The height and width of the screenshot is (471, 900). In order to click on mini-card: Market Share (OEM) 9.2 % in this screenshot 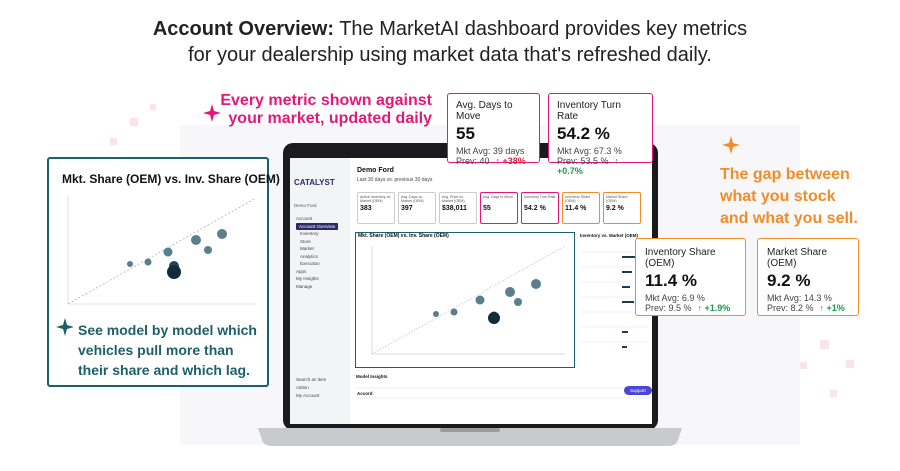, I will do `click(622, 208)`.